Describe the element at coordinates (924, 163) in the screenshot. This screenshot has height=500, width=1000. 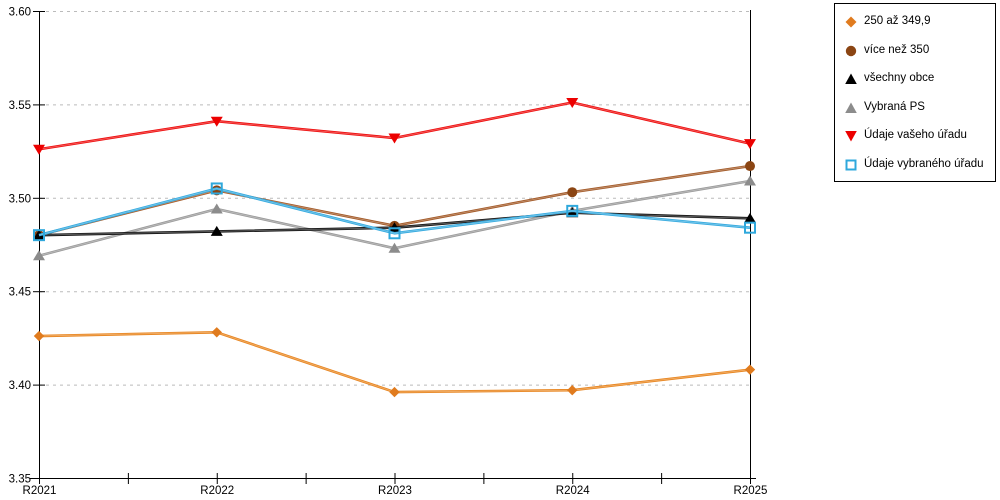
I see `legend-item-label: Údaje vybraného úřadu` at that location.